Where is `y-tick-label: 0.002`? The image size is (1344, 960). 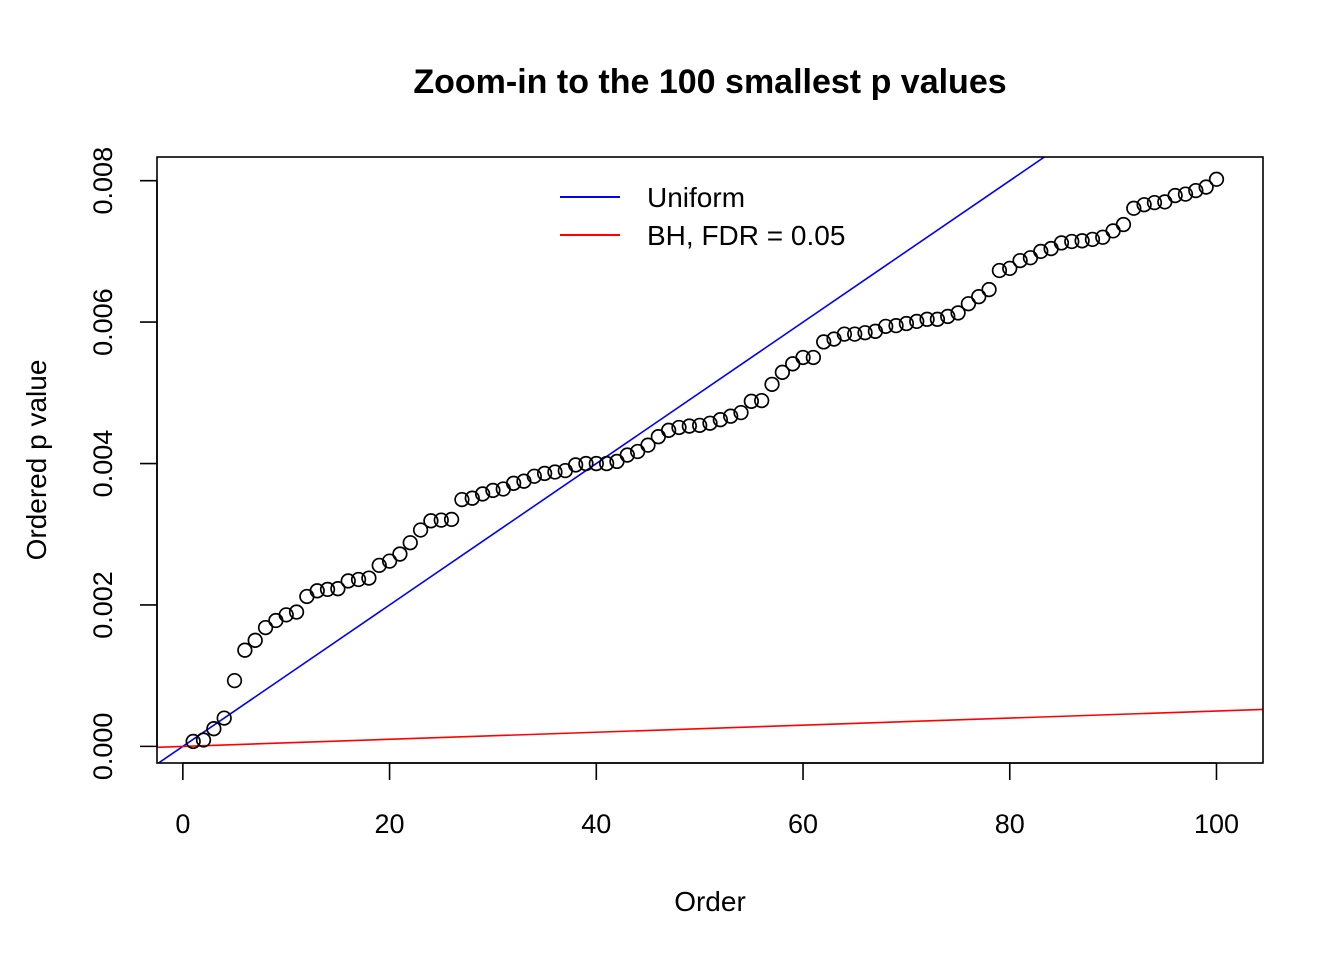
y-tick-label: 0.002 is located at coordinates (103, 605).